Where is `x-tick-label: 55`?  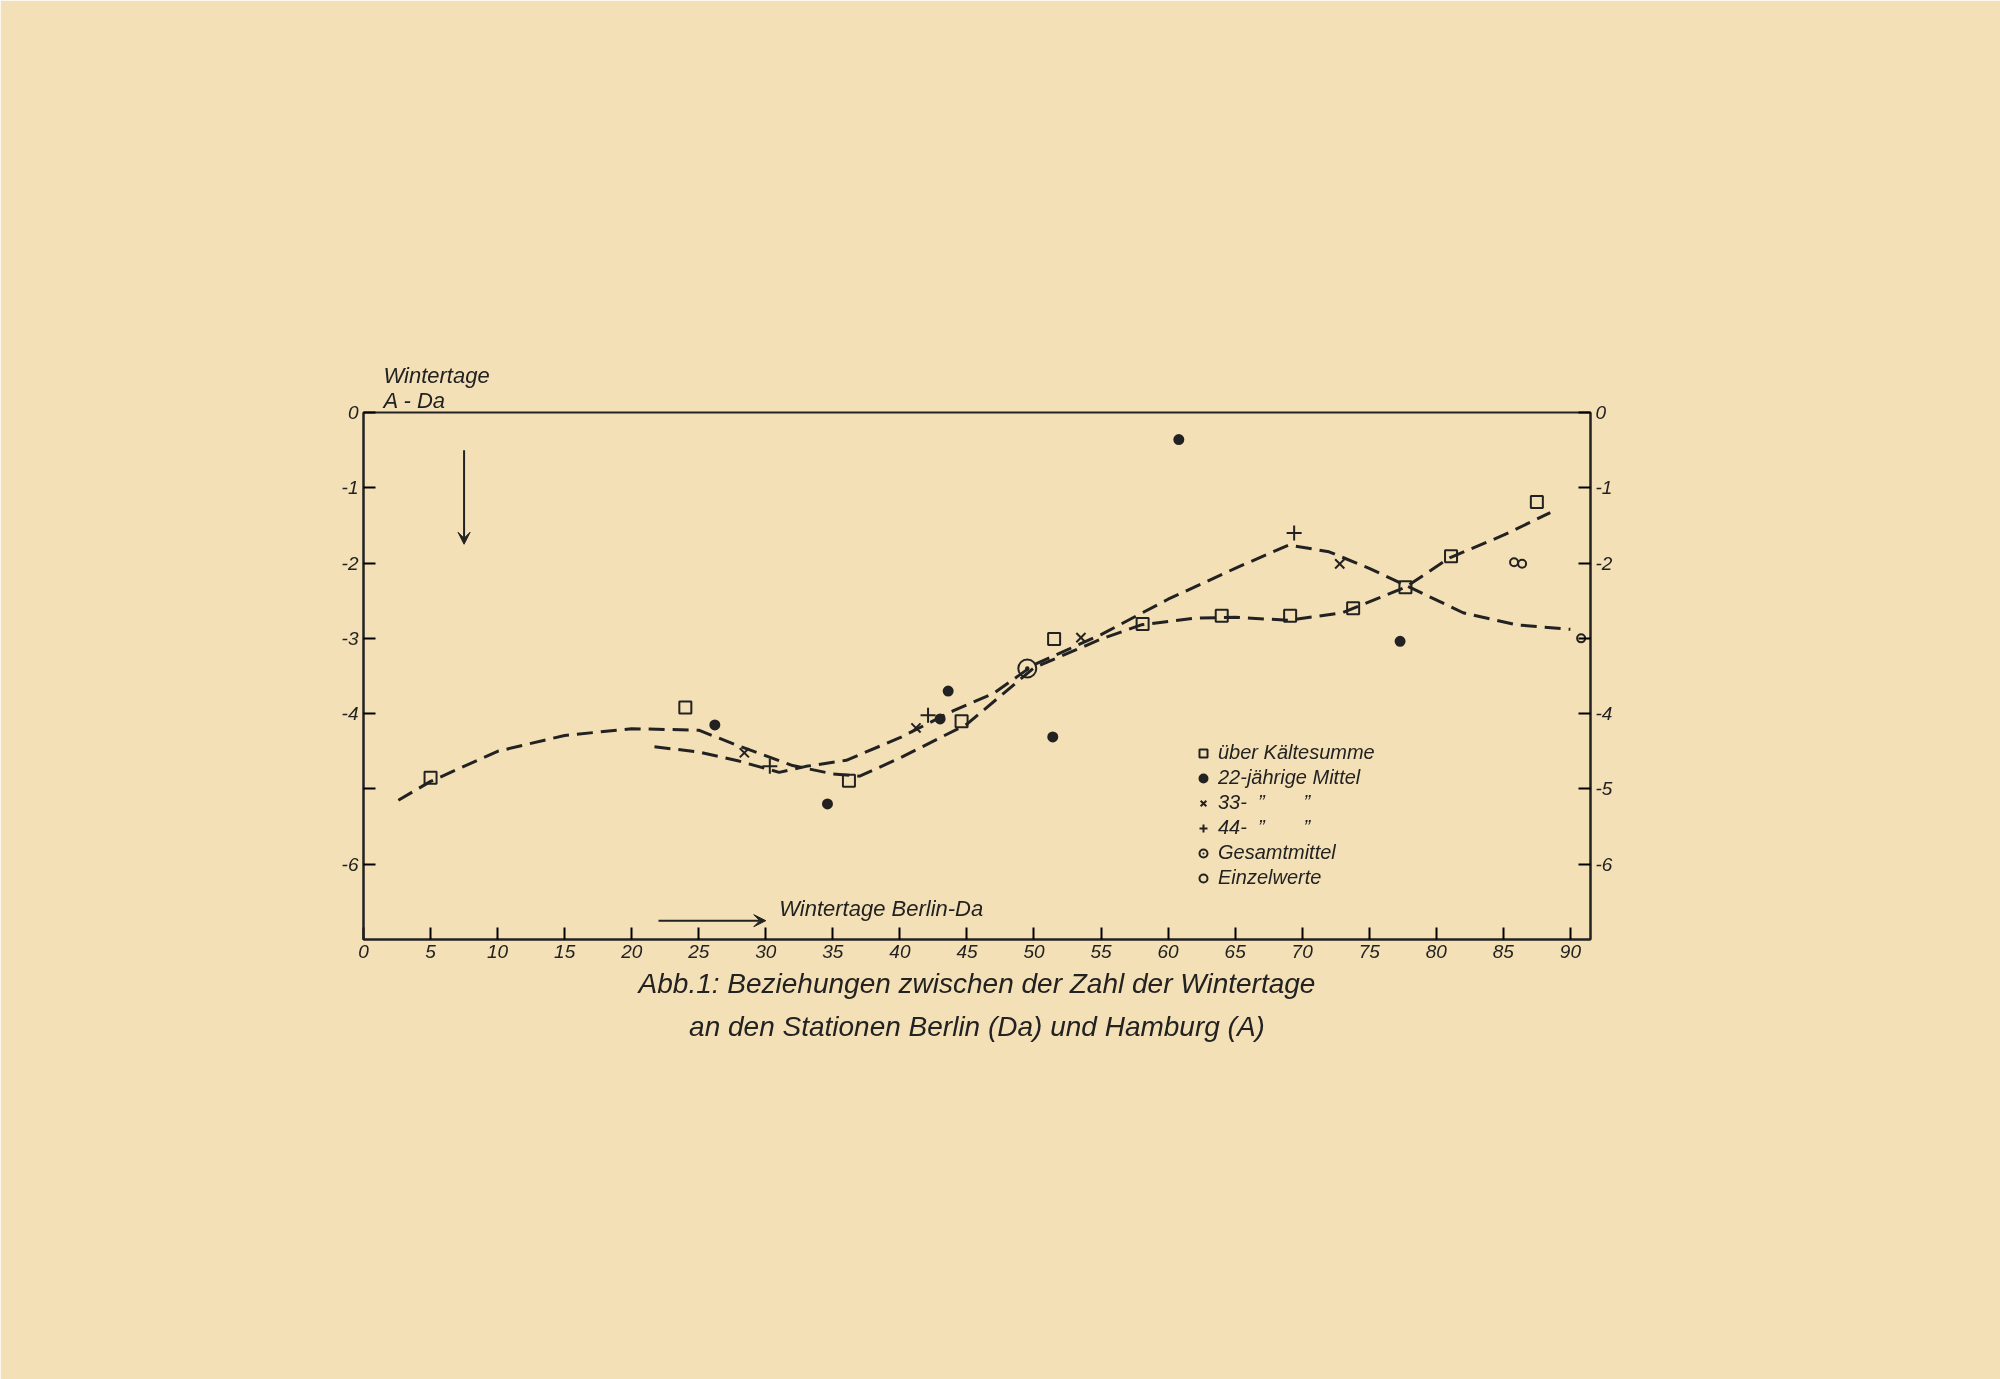 x-tick-label: 55 is located at coordinates (1101, 951).